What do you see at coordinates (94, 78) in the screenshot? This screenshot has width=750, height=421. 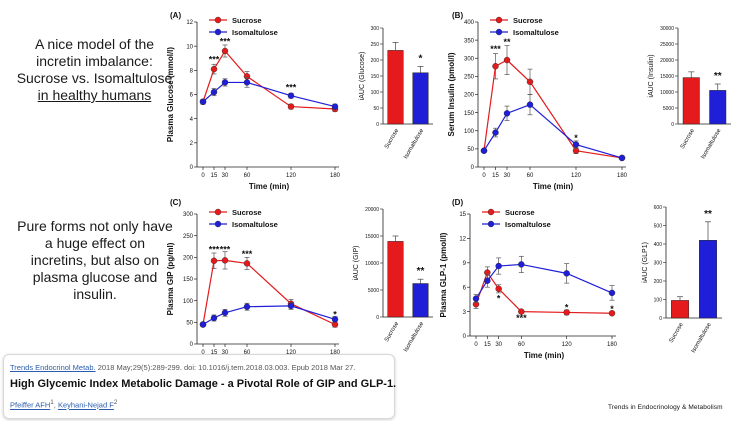 I see `intro-line: Sucrose vs. Isomaltulose` at bounding box center [94, 78].